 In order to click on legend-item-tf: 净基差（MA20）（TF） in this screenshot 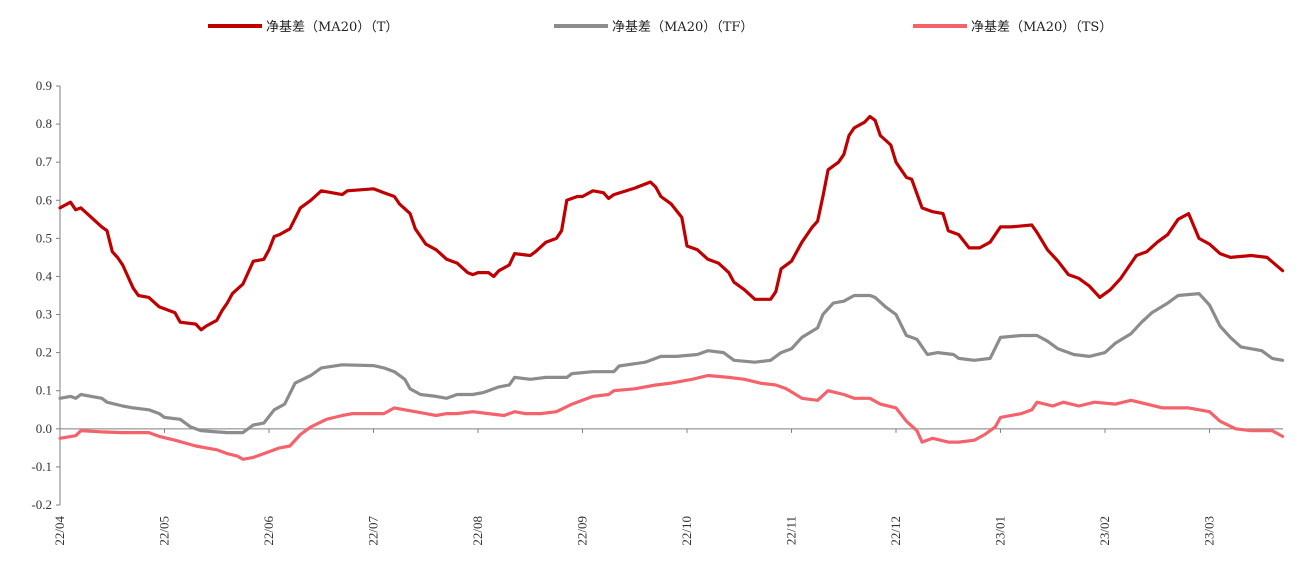, I will do `click(653, 27)`.